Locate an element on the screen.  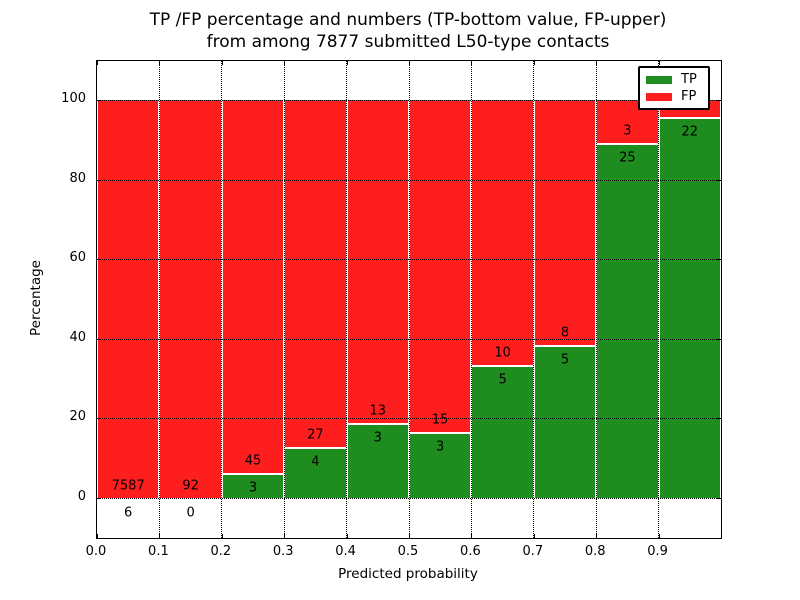
y-axis-label: Percentage is located at coordinates (36, 298).